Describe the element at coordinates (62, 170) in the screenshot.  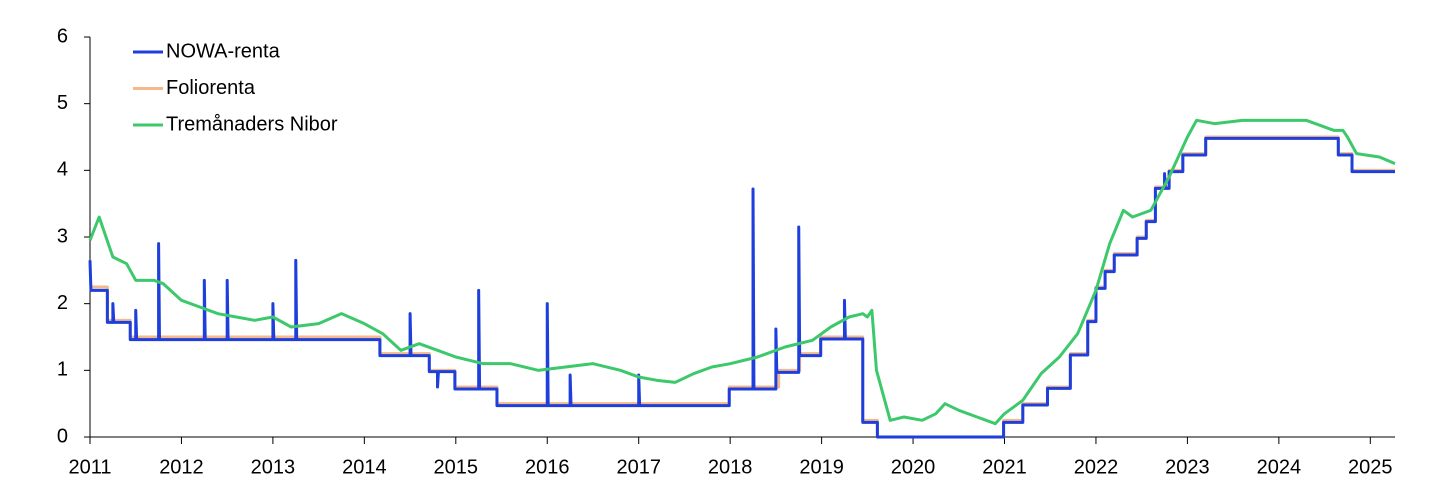
I see `y-tick-label: 4` at that location.